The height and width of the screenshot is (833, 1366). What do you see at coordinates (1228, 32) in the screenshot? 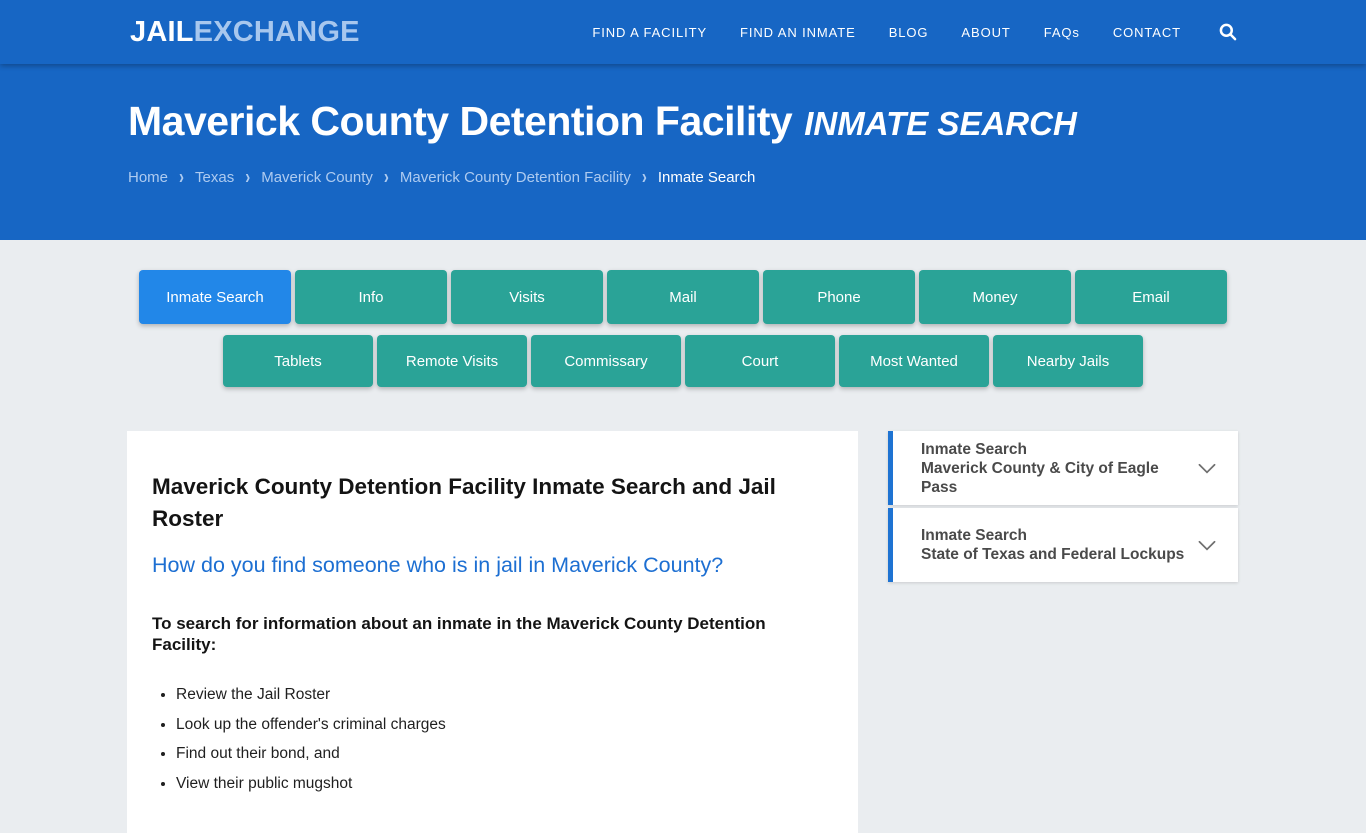
I see `search-icon` at bounding box center [1228, 32].